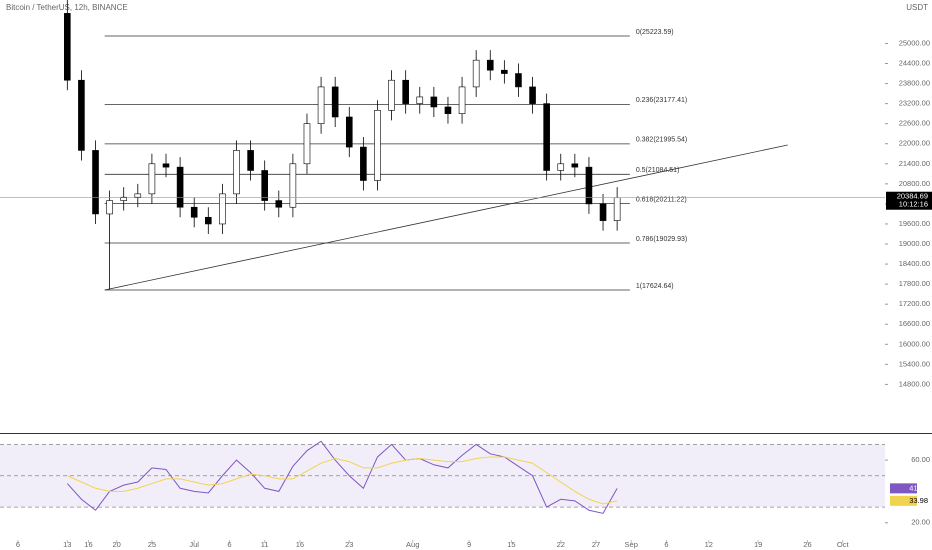 The image size is (932, 550). I want to click on countdown: 10:12:16, so click(913, 204).